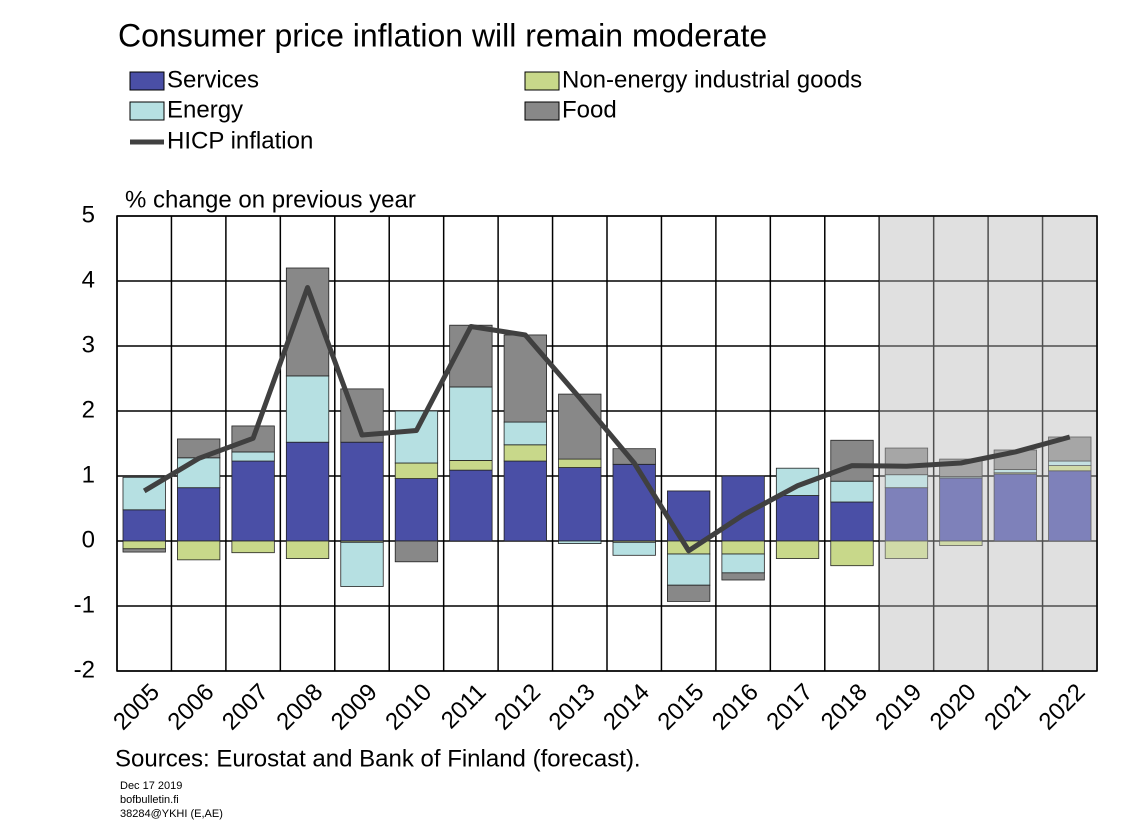 Image resolution: width=1138 pixels, height=826 pixels. I want to click on legend-label: Services, so click(213, 79).